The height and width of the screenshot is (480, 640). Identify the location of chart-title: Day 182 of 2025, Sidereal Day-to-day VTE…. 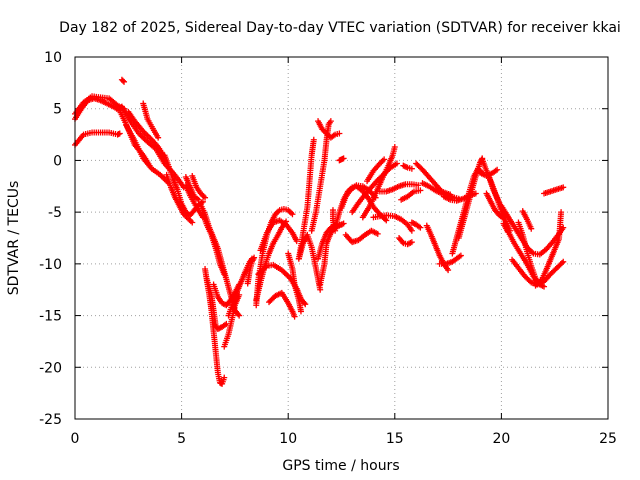
(340, 28).